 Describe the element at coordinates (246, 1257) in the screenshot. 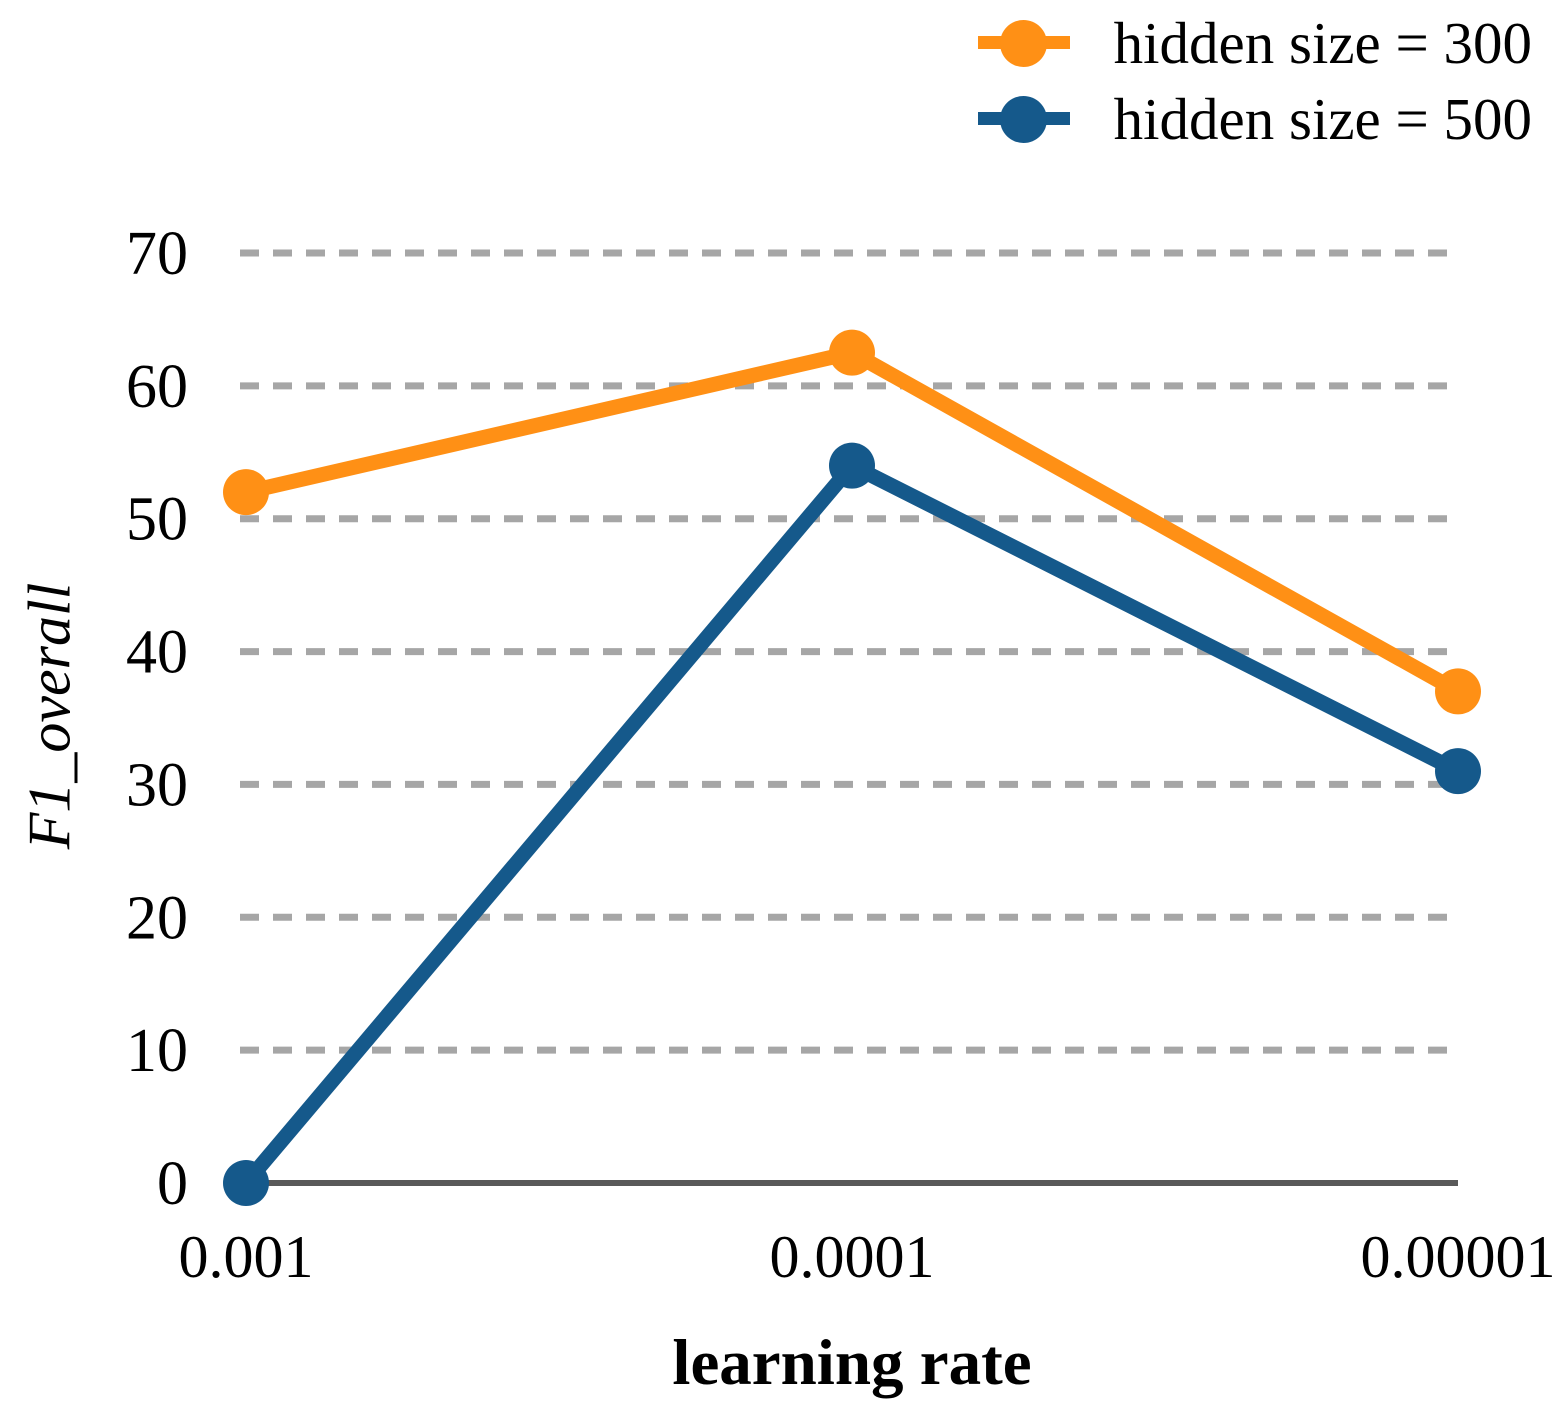

I see `x-tick-label: 0.001` at that location.